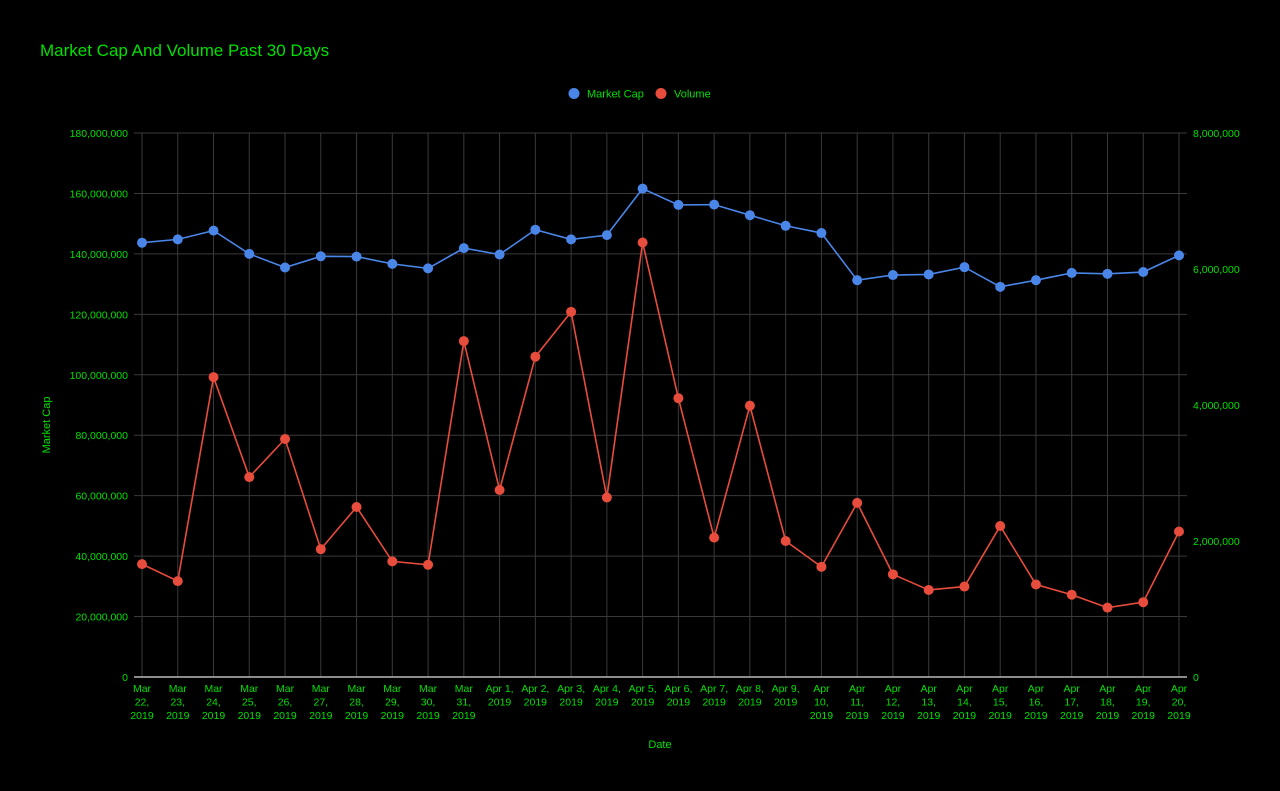 Image resolution: width=1280 pixels, height=791 pixels. I want to click on y2-tick-label: 4,000,000, so click(1216, 406).